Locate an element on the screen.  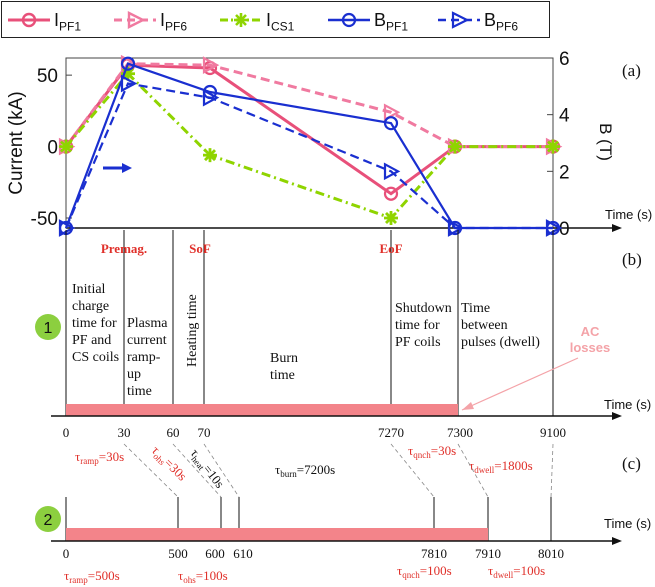
phase-label-line: charge is located at coordinates (90, 306).